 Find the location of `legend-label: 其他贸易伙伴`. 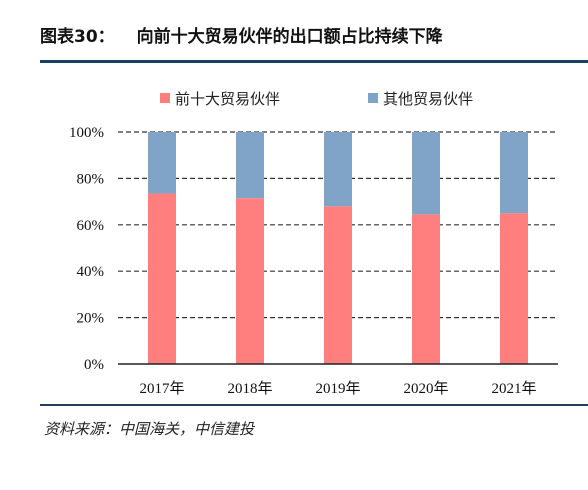

legend-label: 其他贸易伙伴 is located at coordinates (428, 99).